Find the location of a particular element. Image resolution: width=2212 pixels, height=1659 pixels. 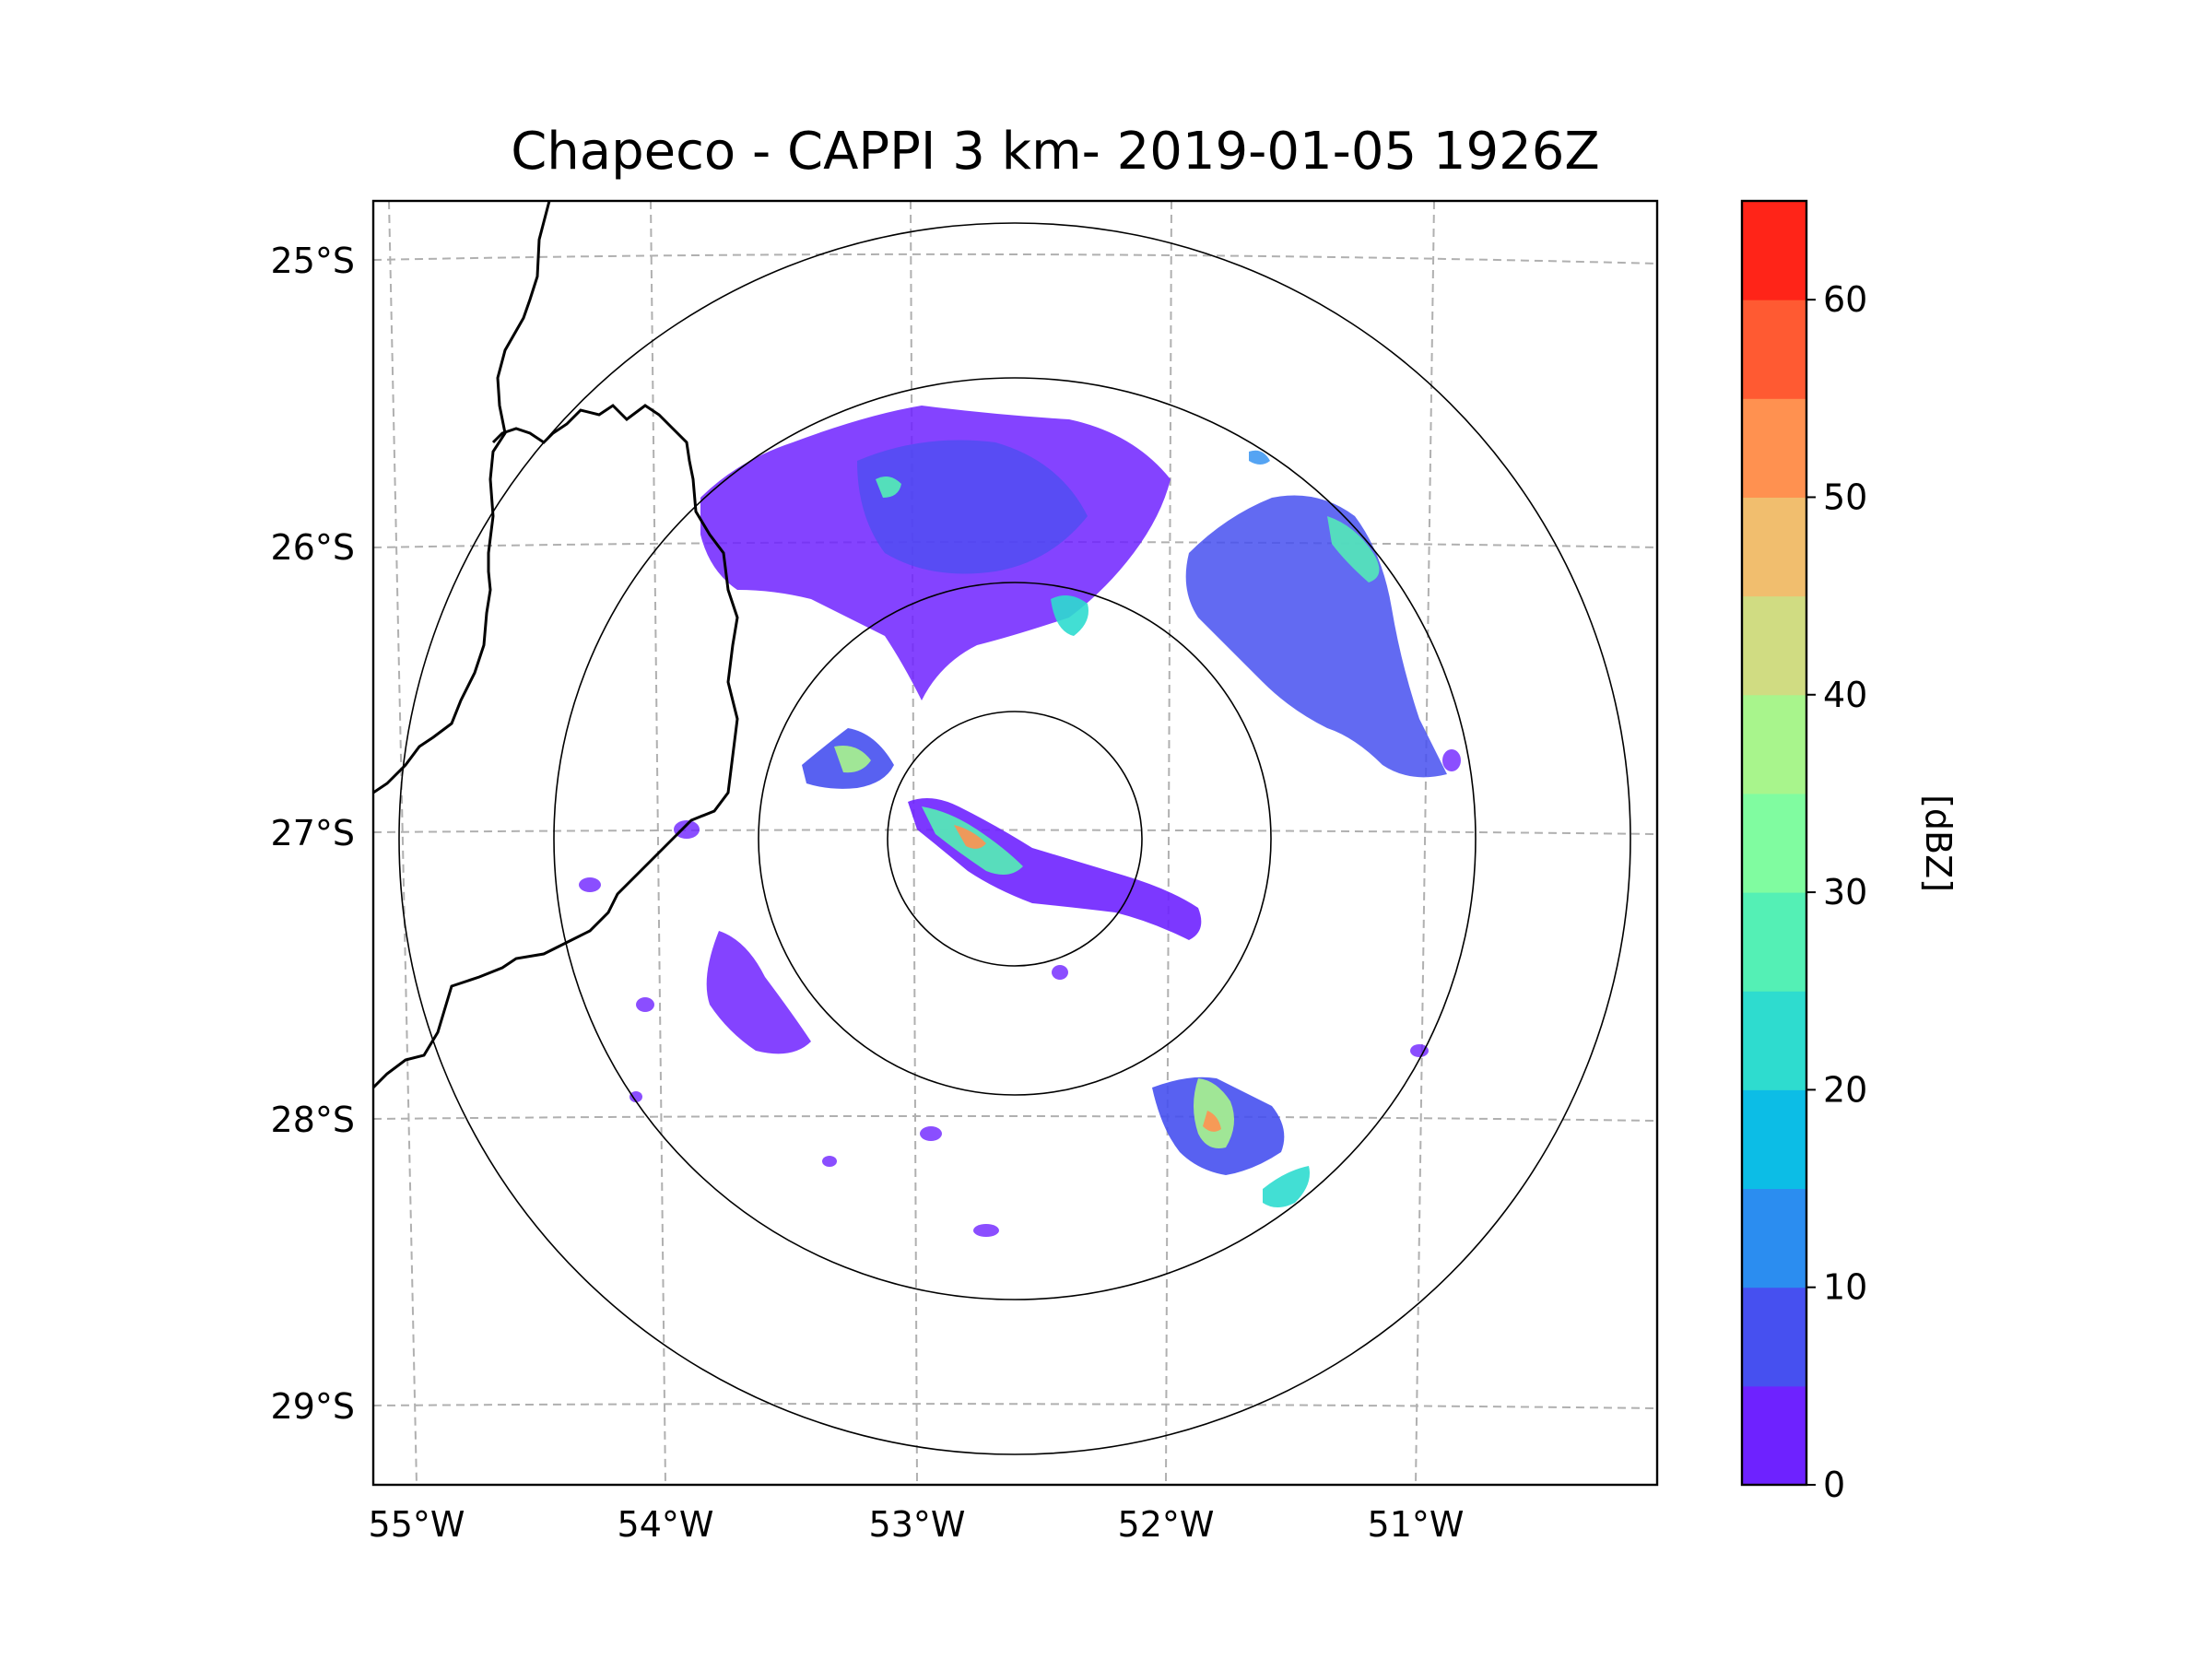

echo-central-max is located at coordinates (970, 837).